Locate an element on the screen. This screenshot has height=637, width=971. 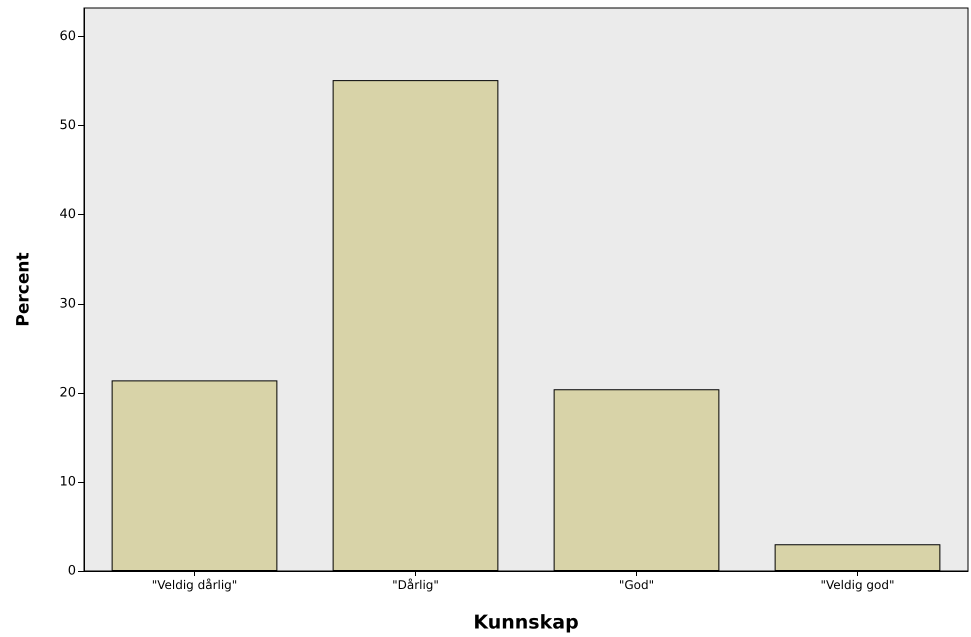
y-tick-label: 20 is located at coordinates (67, 392).